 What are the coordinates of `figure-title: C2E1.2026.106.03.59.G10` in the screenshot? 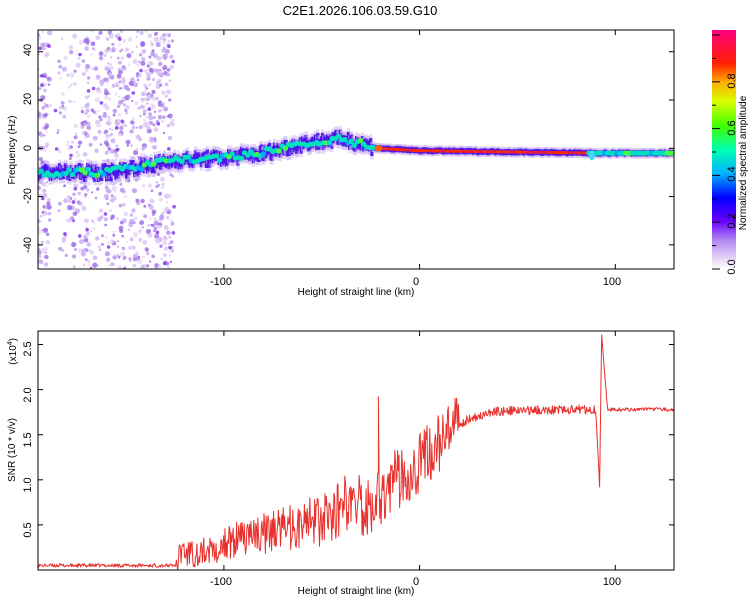 It's located at (360, 10).